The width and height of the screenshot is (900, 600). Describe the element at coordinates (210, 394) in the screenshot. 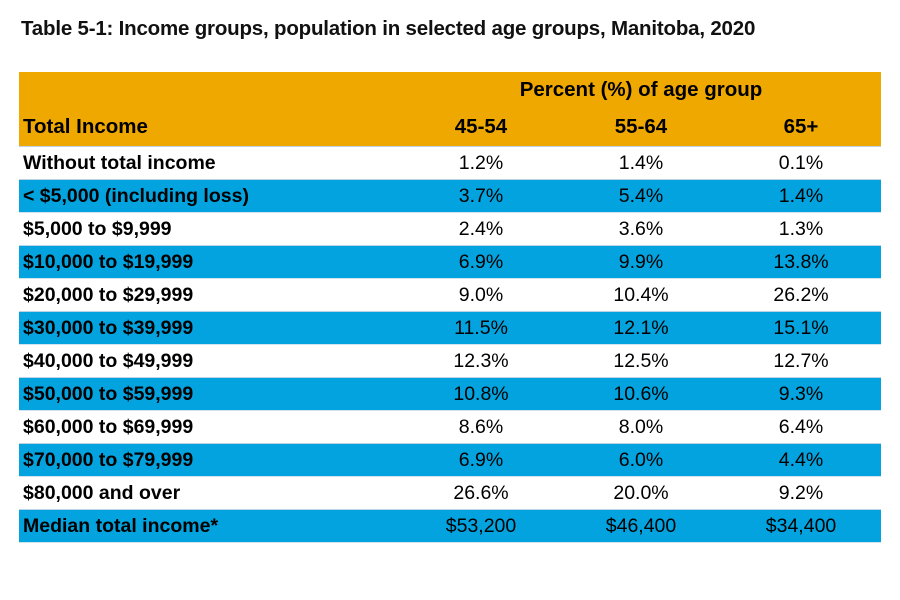

I see `row-label: $50,000 to $59,999` at that location.